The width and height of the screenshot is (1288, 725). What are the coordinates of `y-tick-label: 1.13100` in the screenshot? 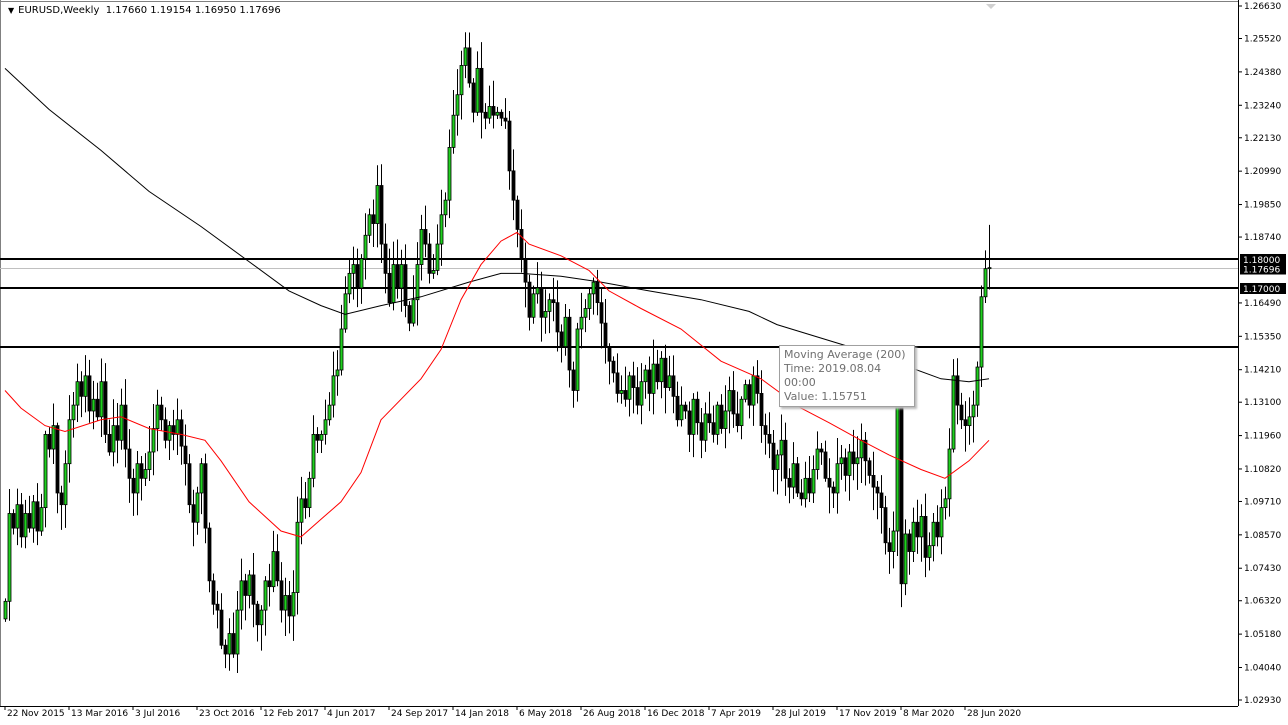 It's located at (1262, 403).